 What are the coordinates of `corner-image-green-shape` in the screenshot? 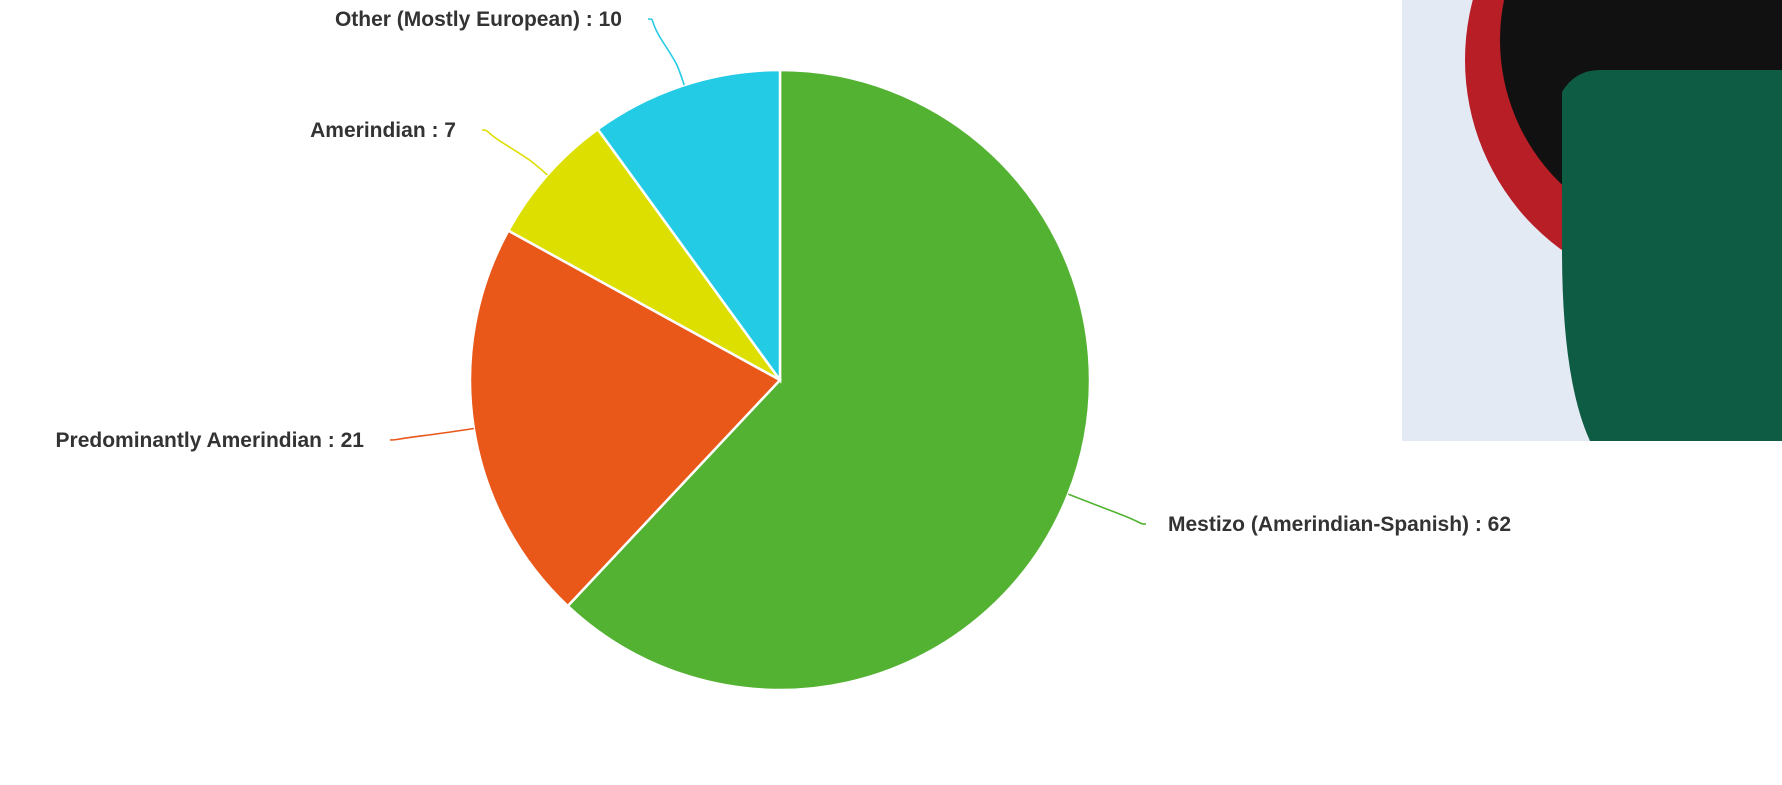 It's located at (1672, 255).